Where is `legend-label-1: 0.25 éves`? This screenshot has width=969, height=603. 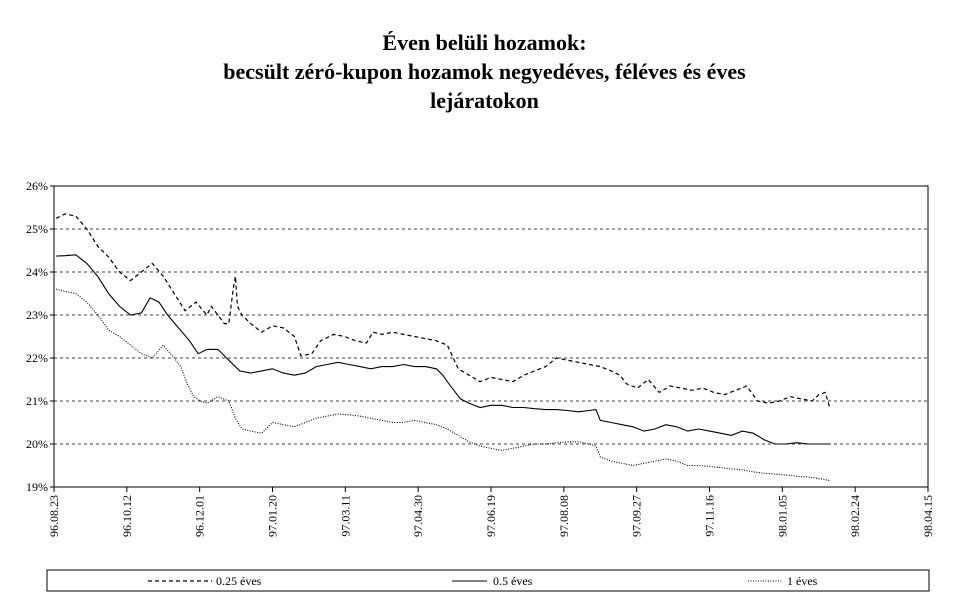 legend-label-1: 0.25 éves is located at coordinates (239, 581).